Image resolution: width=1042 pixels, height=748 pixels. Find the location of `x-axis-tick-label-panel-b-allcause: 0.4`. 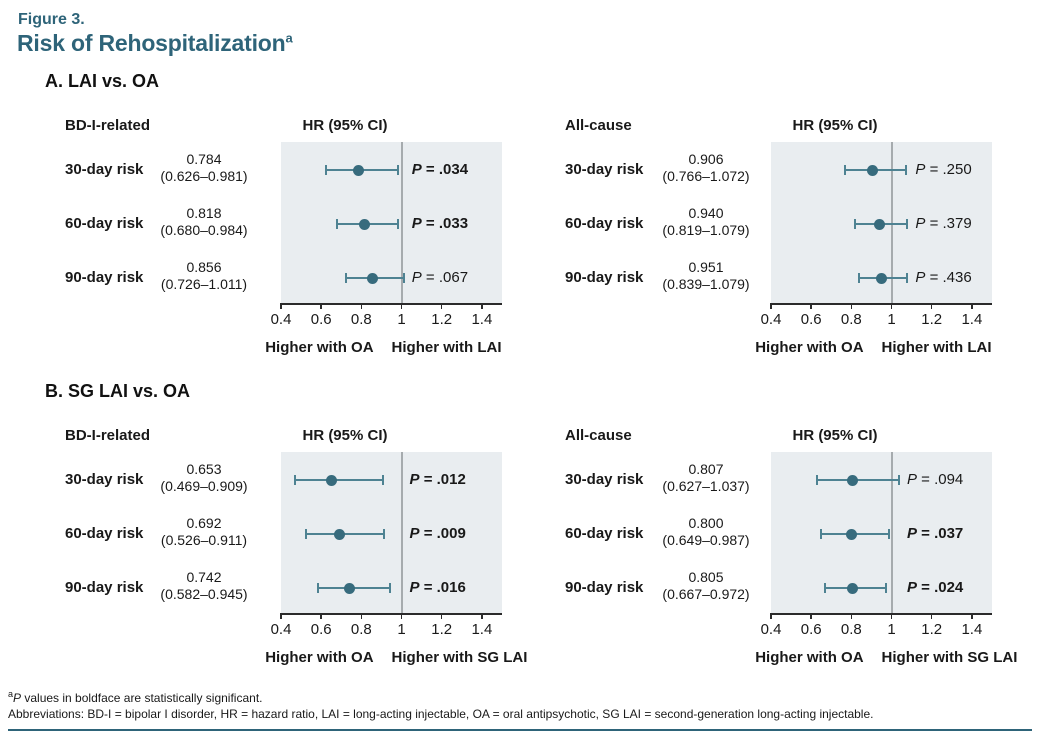

x-axis-tick-label-panel-b-allcause: 0.4 is located at coordinates (771, 629).